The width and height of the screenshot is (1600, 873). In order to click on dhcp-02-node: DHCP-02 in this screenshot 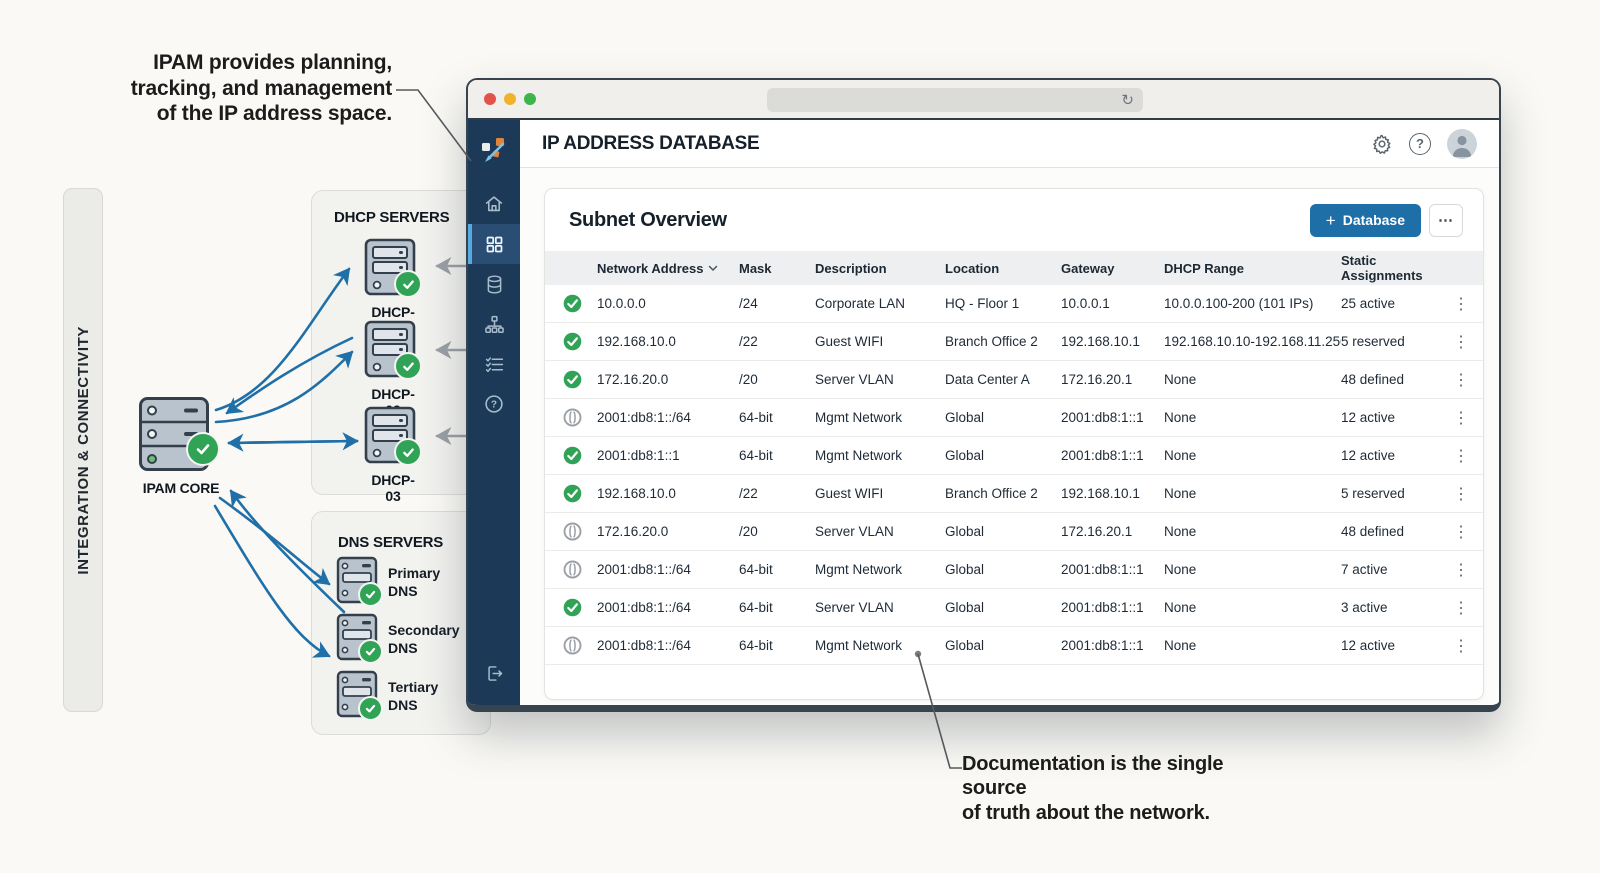, I will do `click(393, 369)`.